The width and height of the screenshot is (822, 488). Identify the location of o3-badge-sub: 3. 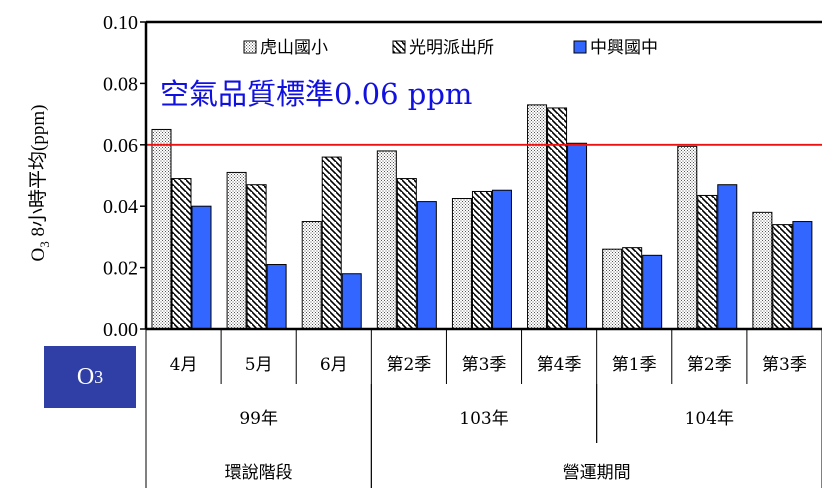
(99, 376).